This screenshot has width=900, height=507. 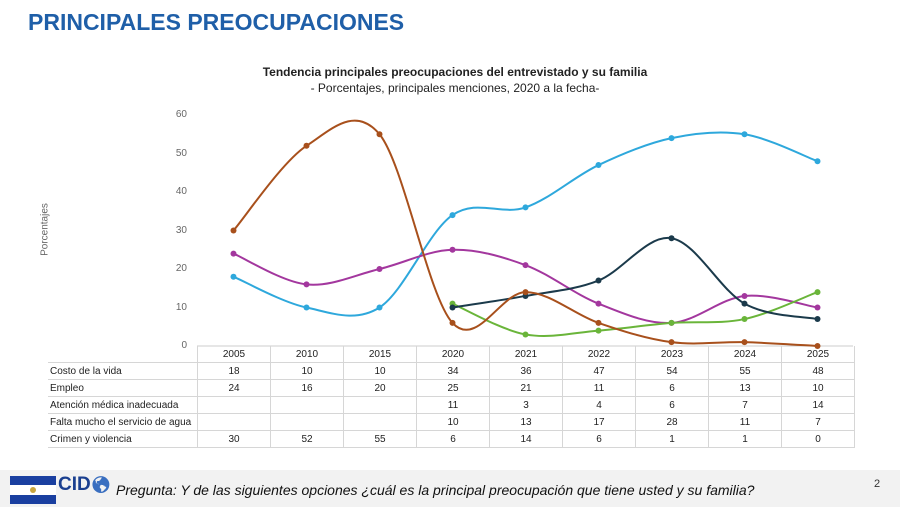 I want to click on table-row: Atención médica inadecuada 11 3 4 6 7 14, so click(x=451, y=405).